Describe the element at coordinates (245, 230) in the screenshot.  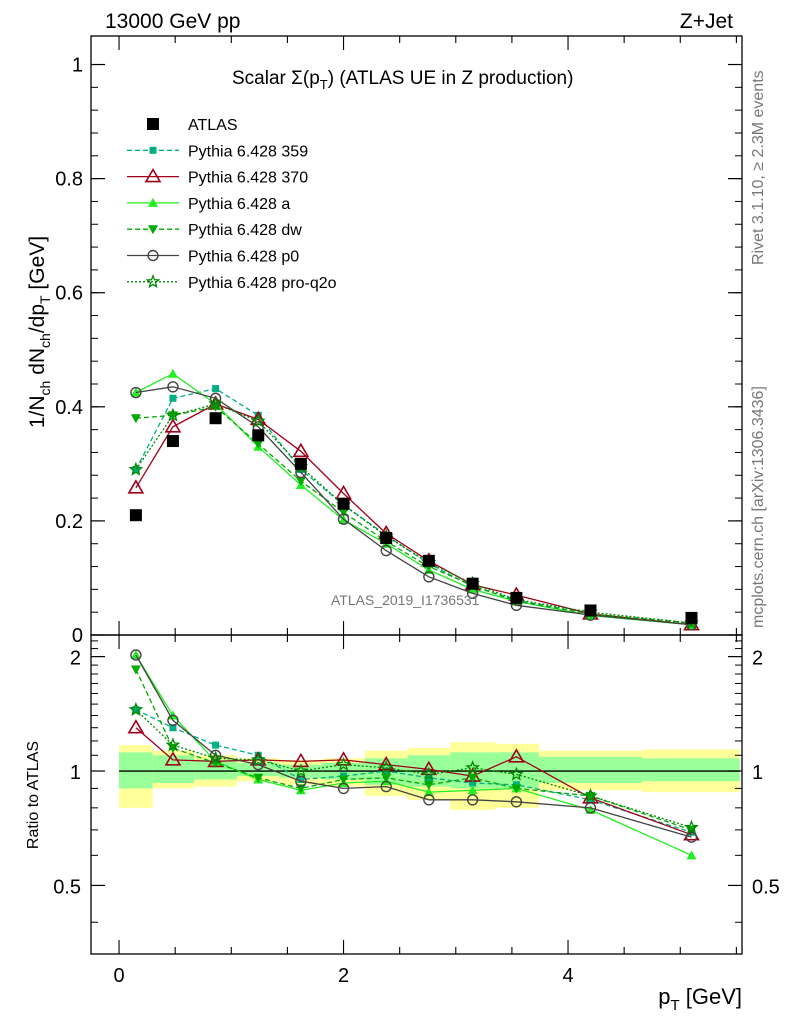
I see `legend-label: Pythia 6.428 dw` at that location.